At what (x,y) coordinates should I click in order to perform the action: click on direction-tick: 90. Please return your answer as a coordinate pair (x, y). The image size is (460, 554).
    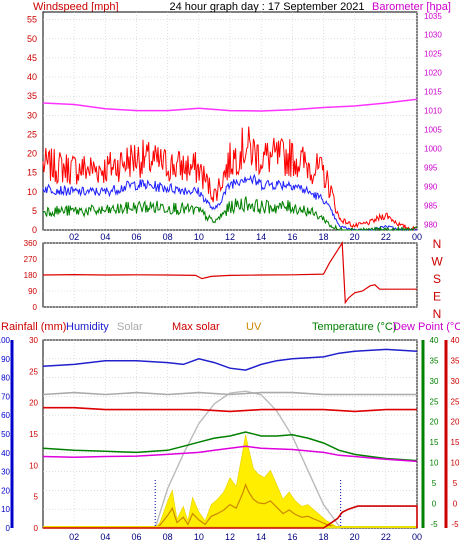
    Looking at the image, I should click on (32, 291).